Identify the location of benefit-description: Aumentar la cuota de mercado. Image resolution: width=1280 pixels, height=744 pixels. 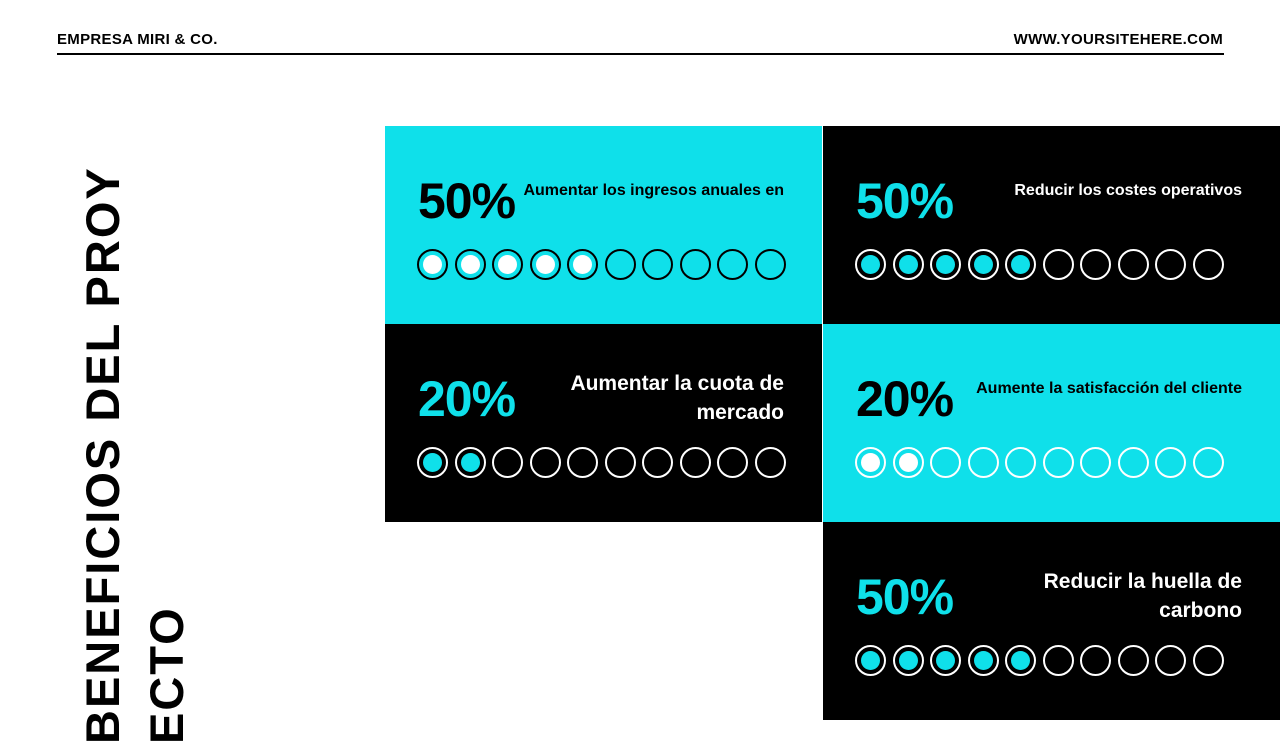
(677, 398).